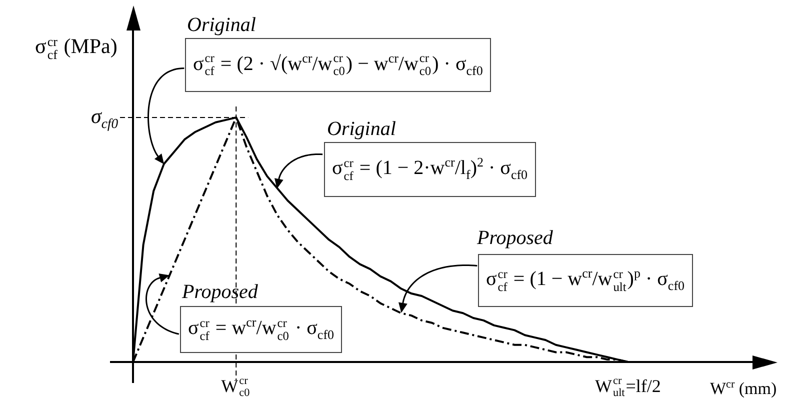 This screenshot has width=792, height=409. Describe the element at coordinates (743, 388) in the screenshot. I see `x-axis-title: W$^{cr}$ (mm)` at that location.